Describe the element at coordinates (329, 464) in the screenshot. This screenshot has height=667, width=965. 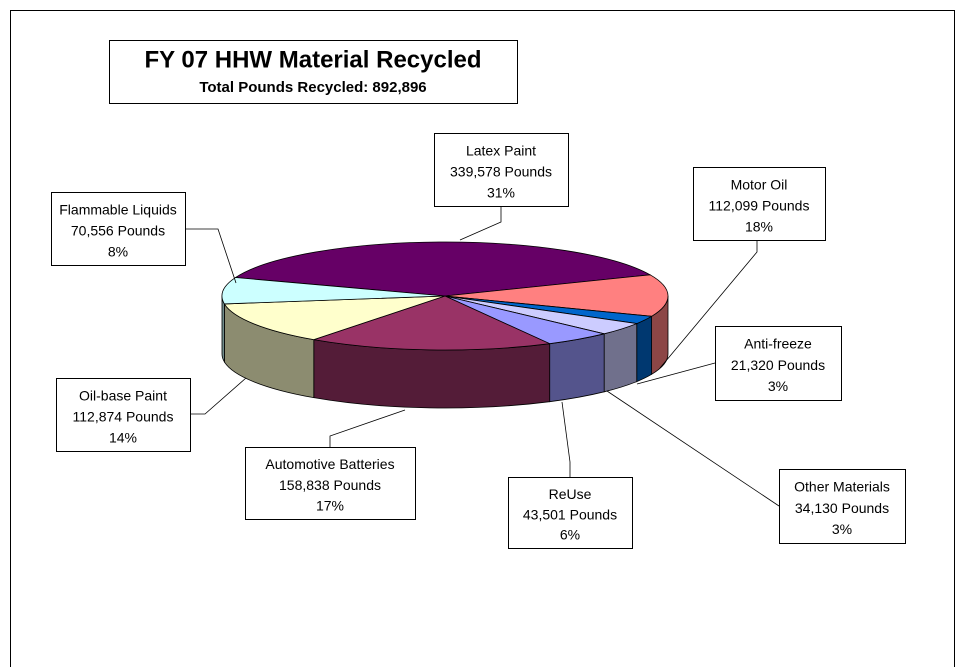
I see `label-name: Automotive Batteries` at that location.